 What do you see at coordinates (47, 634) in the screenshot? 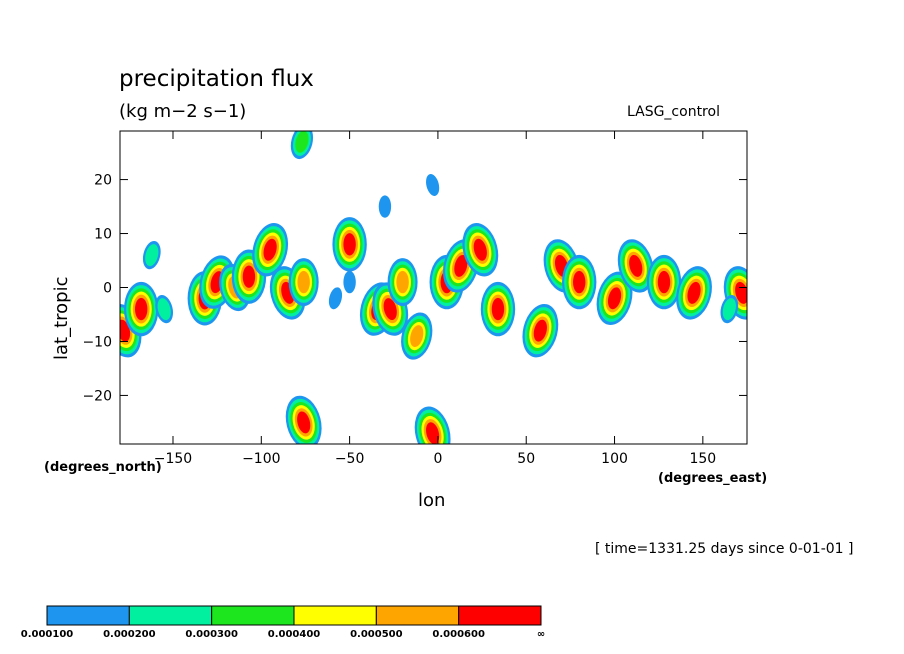
I see `legend-label: 0.000100` at bounding box center [47, 634].